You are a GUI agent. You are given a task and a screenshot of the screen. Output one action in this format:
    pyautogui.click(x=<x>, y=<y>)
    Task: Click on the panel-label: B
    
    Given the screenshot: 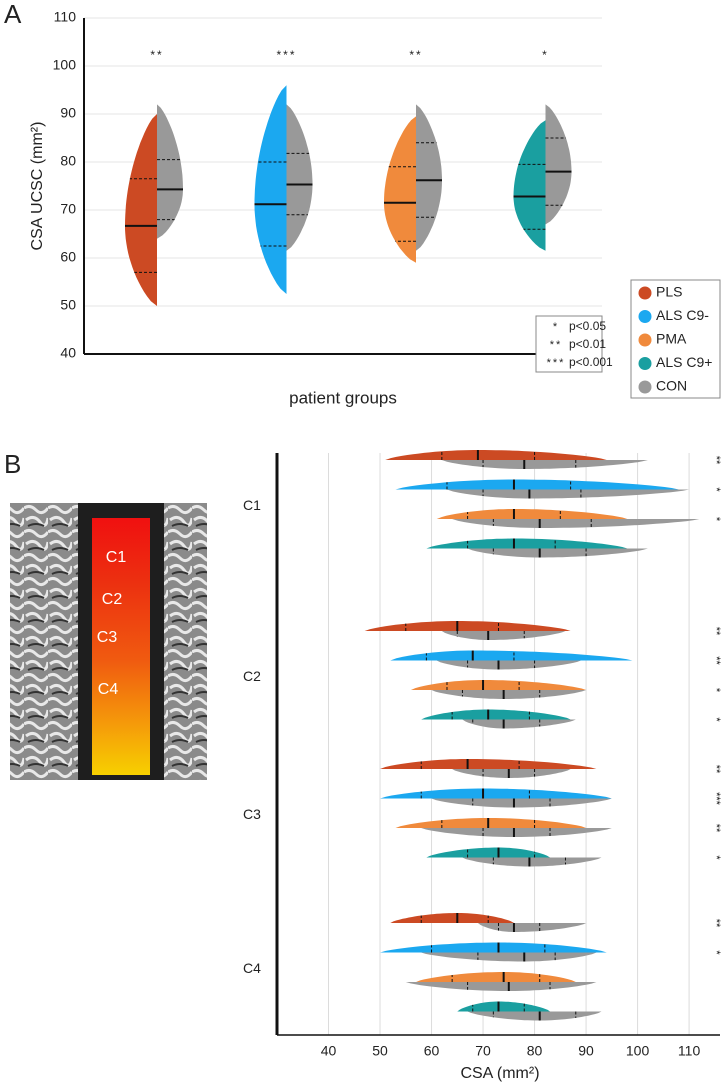 What is the action you would take?
    pyautogui.click(x=12, y=464)
    